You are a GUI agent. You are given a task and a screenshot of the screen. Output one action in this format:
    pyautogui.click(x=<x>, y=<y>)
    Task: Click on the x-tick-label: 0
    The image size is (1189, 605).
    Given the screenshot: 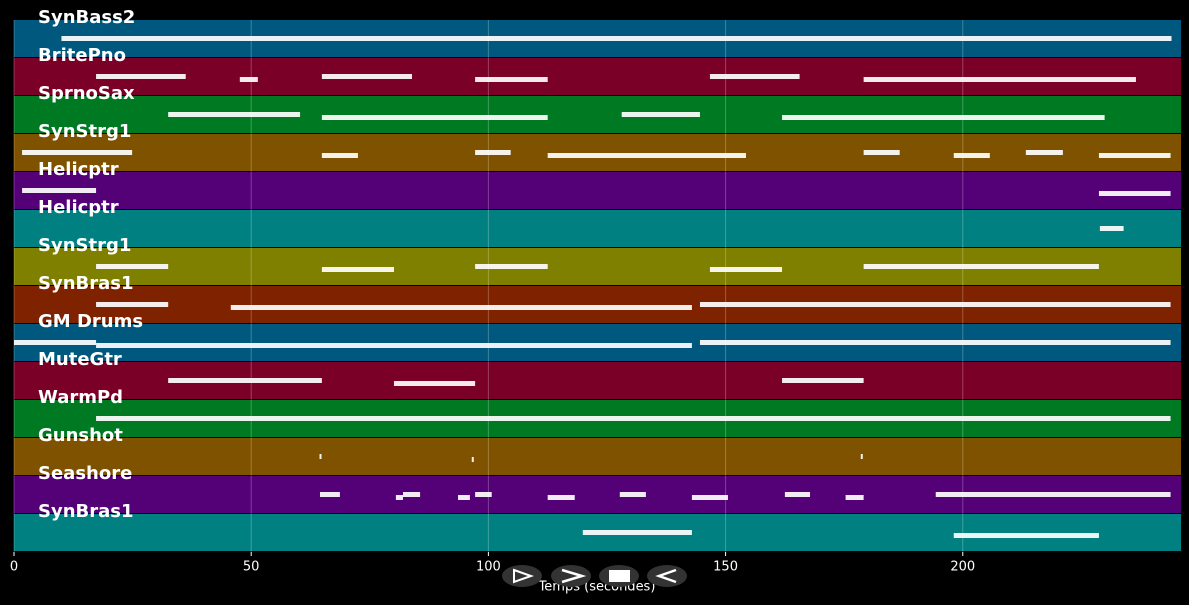 What is the action you would take?
    pyautogui.click(x=14, y=567)
    